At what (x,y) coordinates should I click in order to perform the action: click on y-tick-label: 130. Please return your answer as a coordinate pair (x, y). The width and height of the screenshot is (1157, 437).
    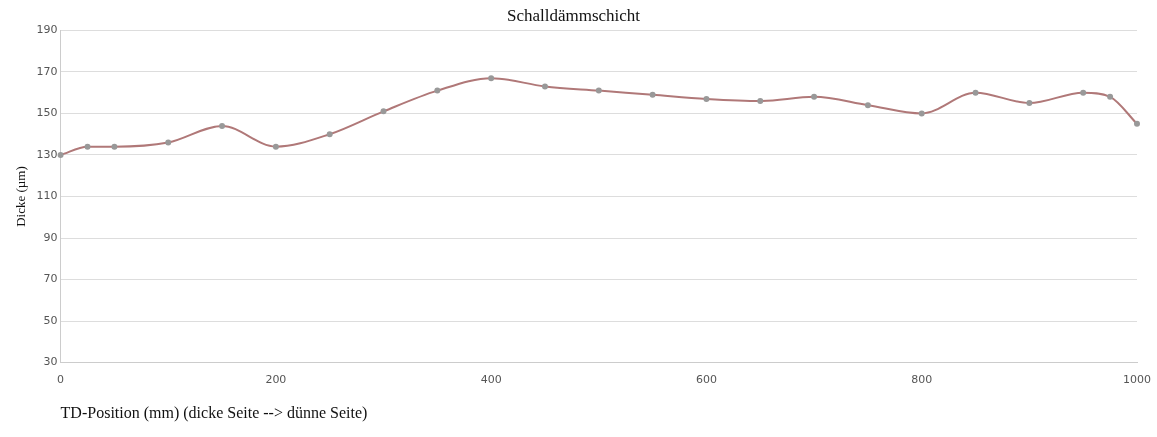
    Looking at the image, I should click on (47, 154).